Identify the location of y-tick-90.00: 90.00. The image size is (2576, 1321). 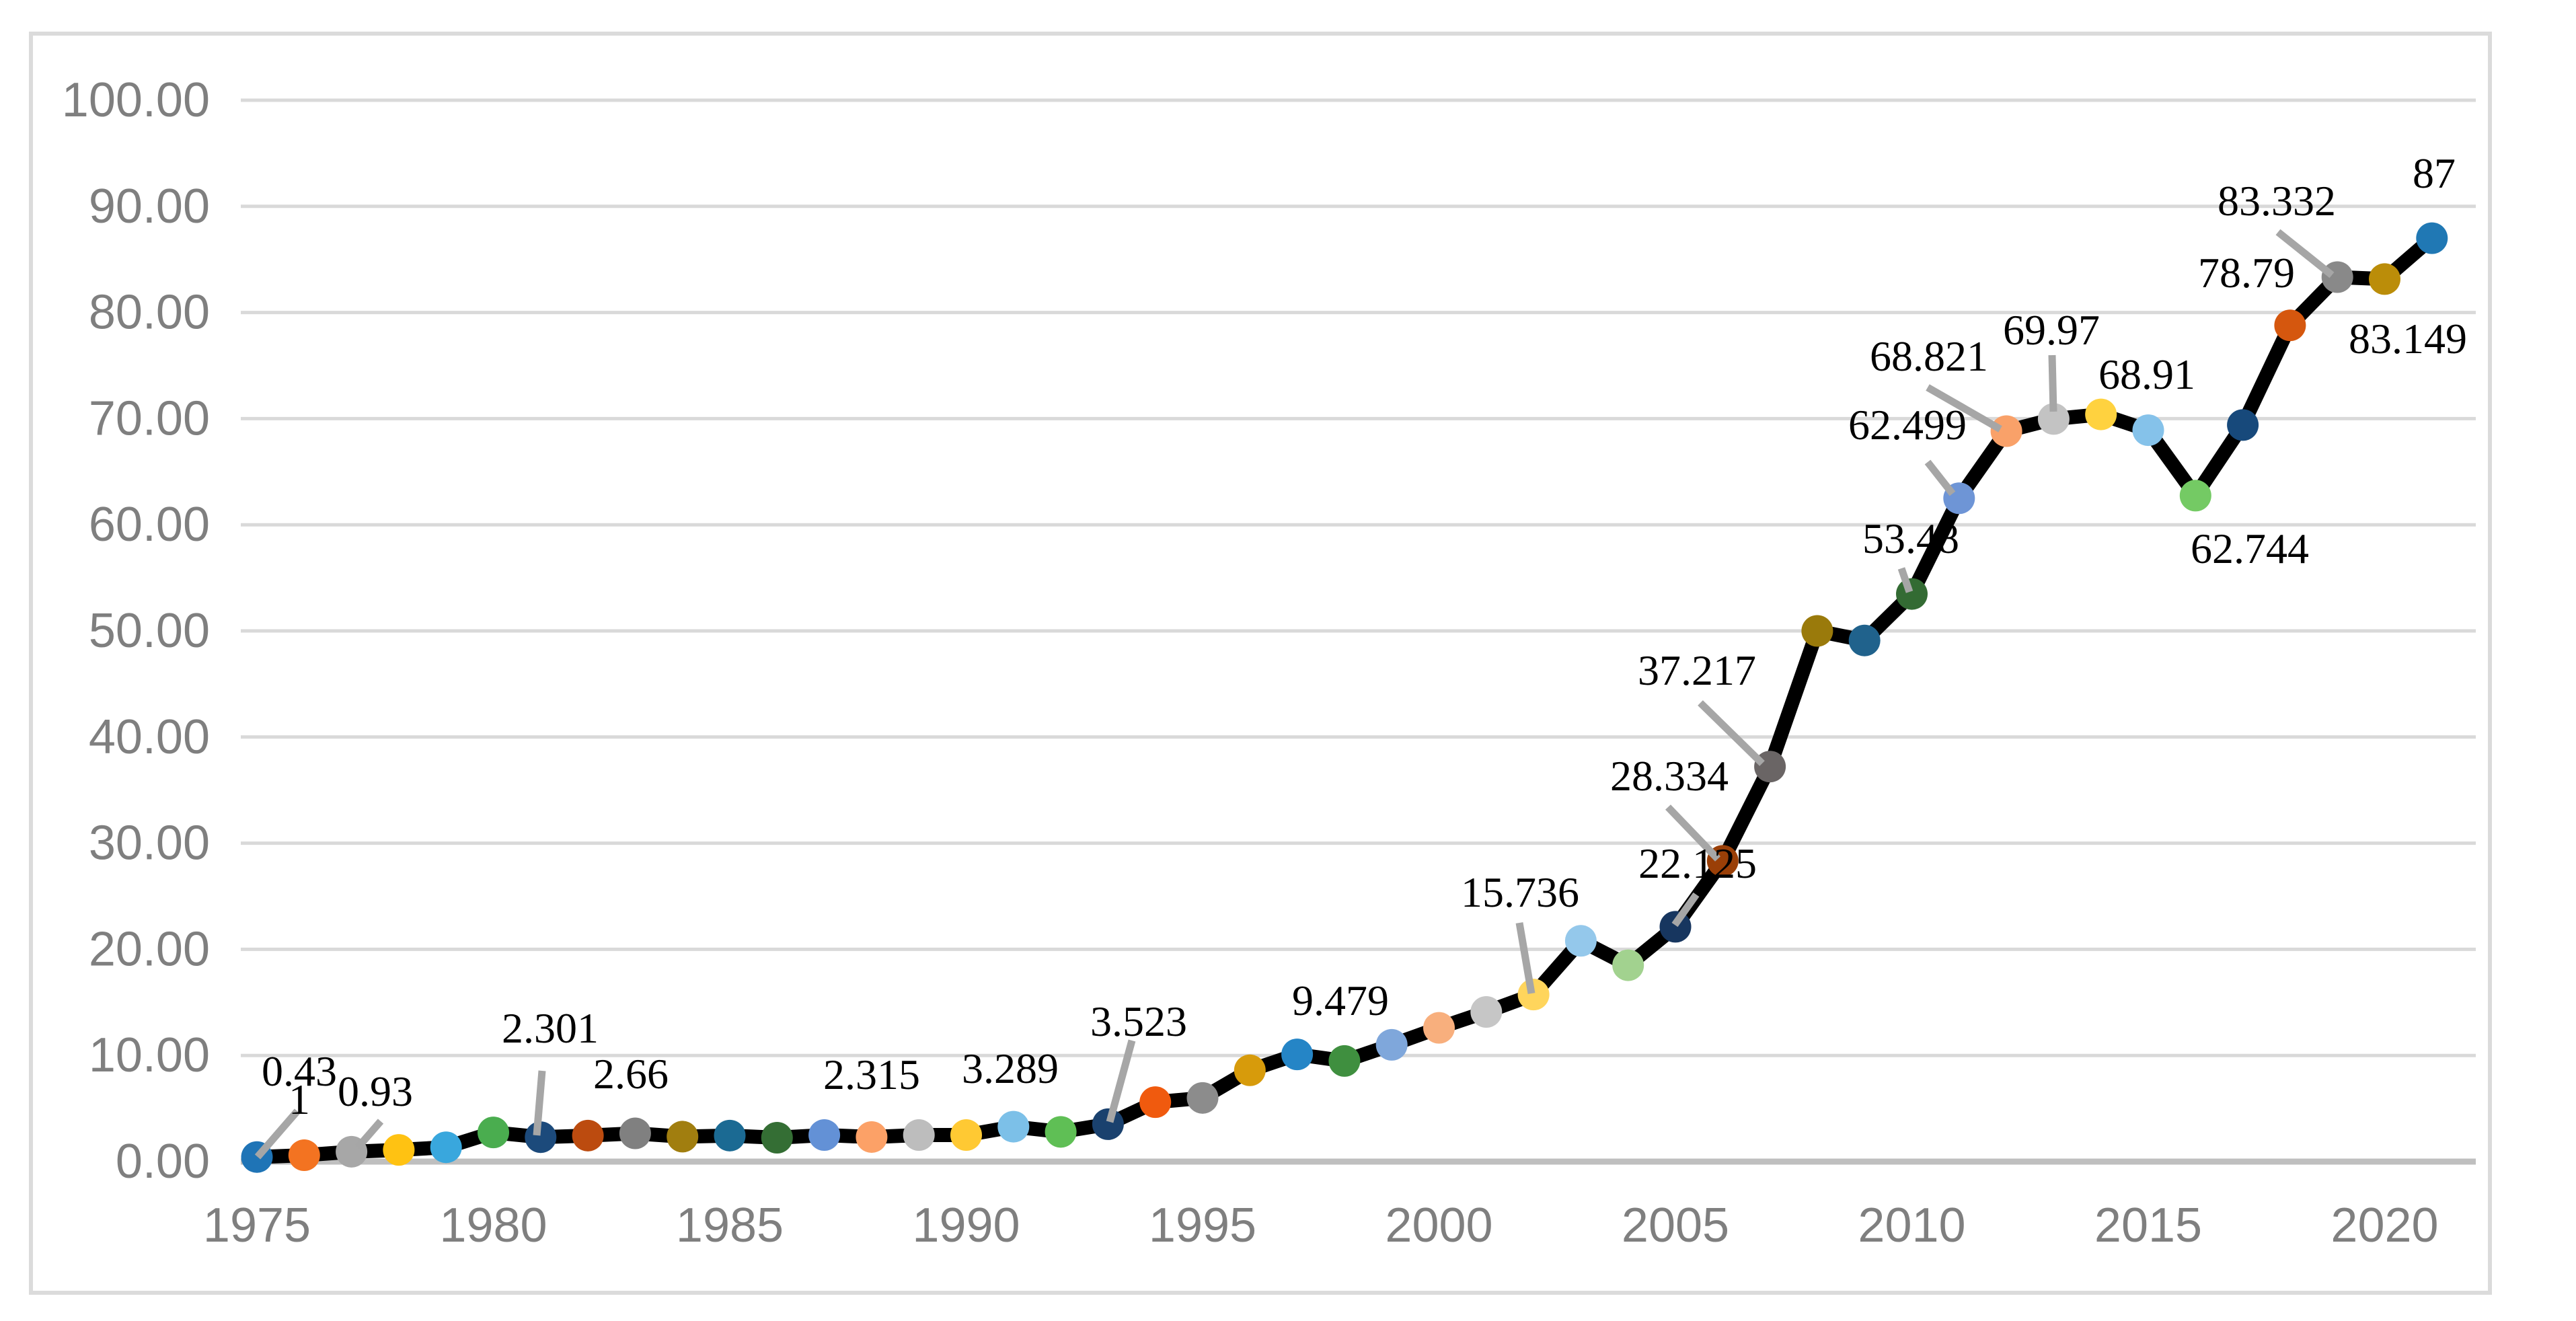
(149, 206).